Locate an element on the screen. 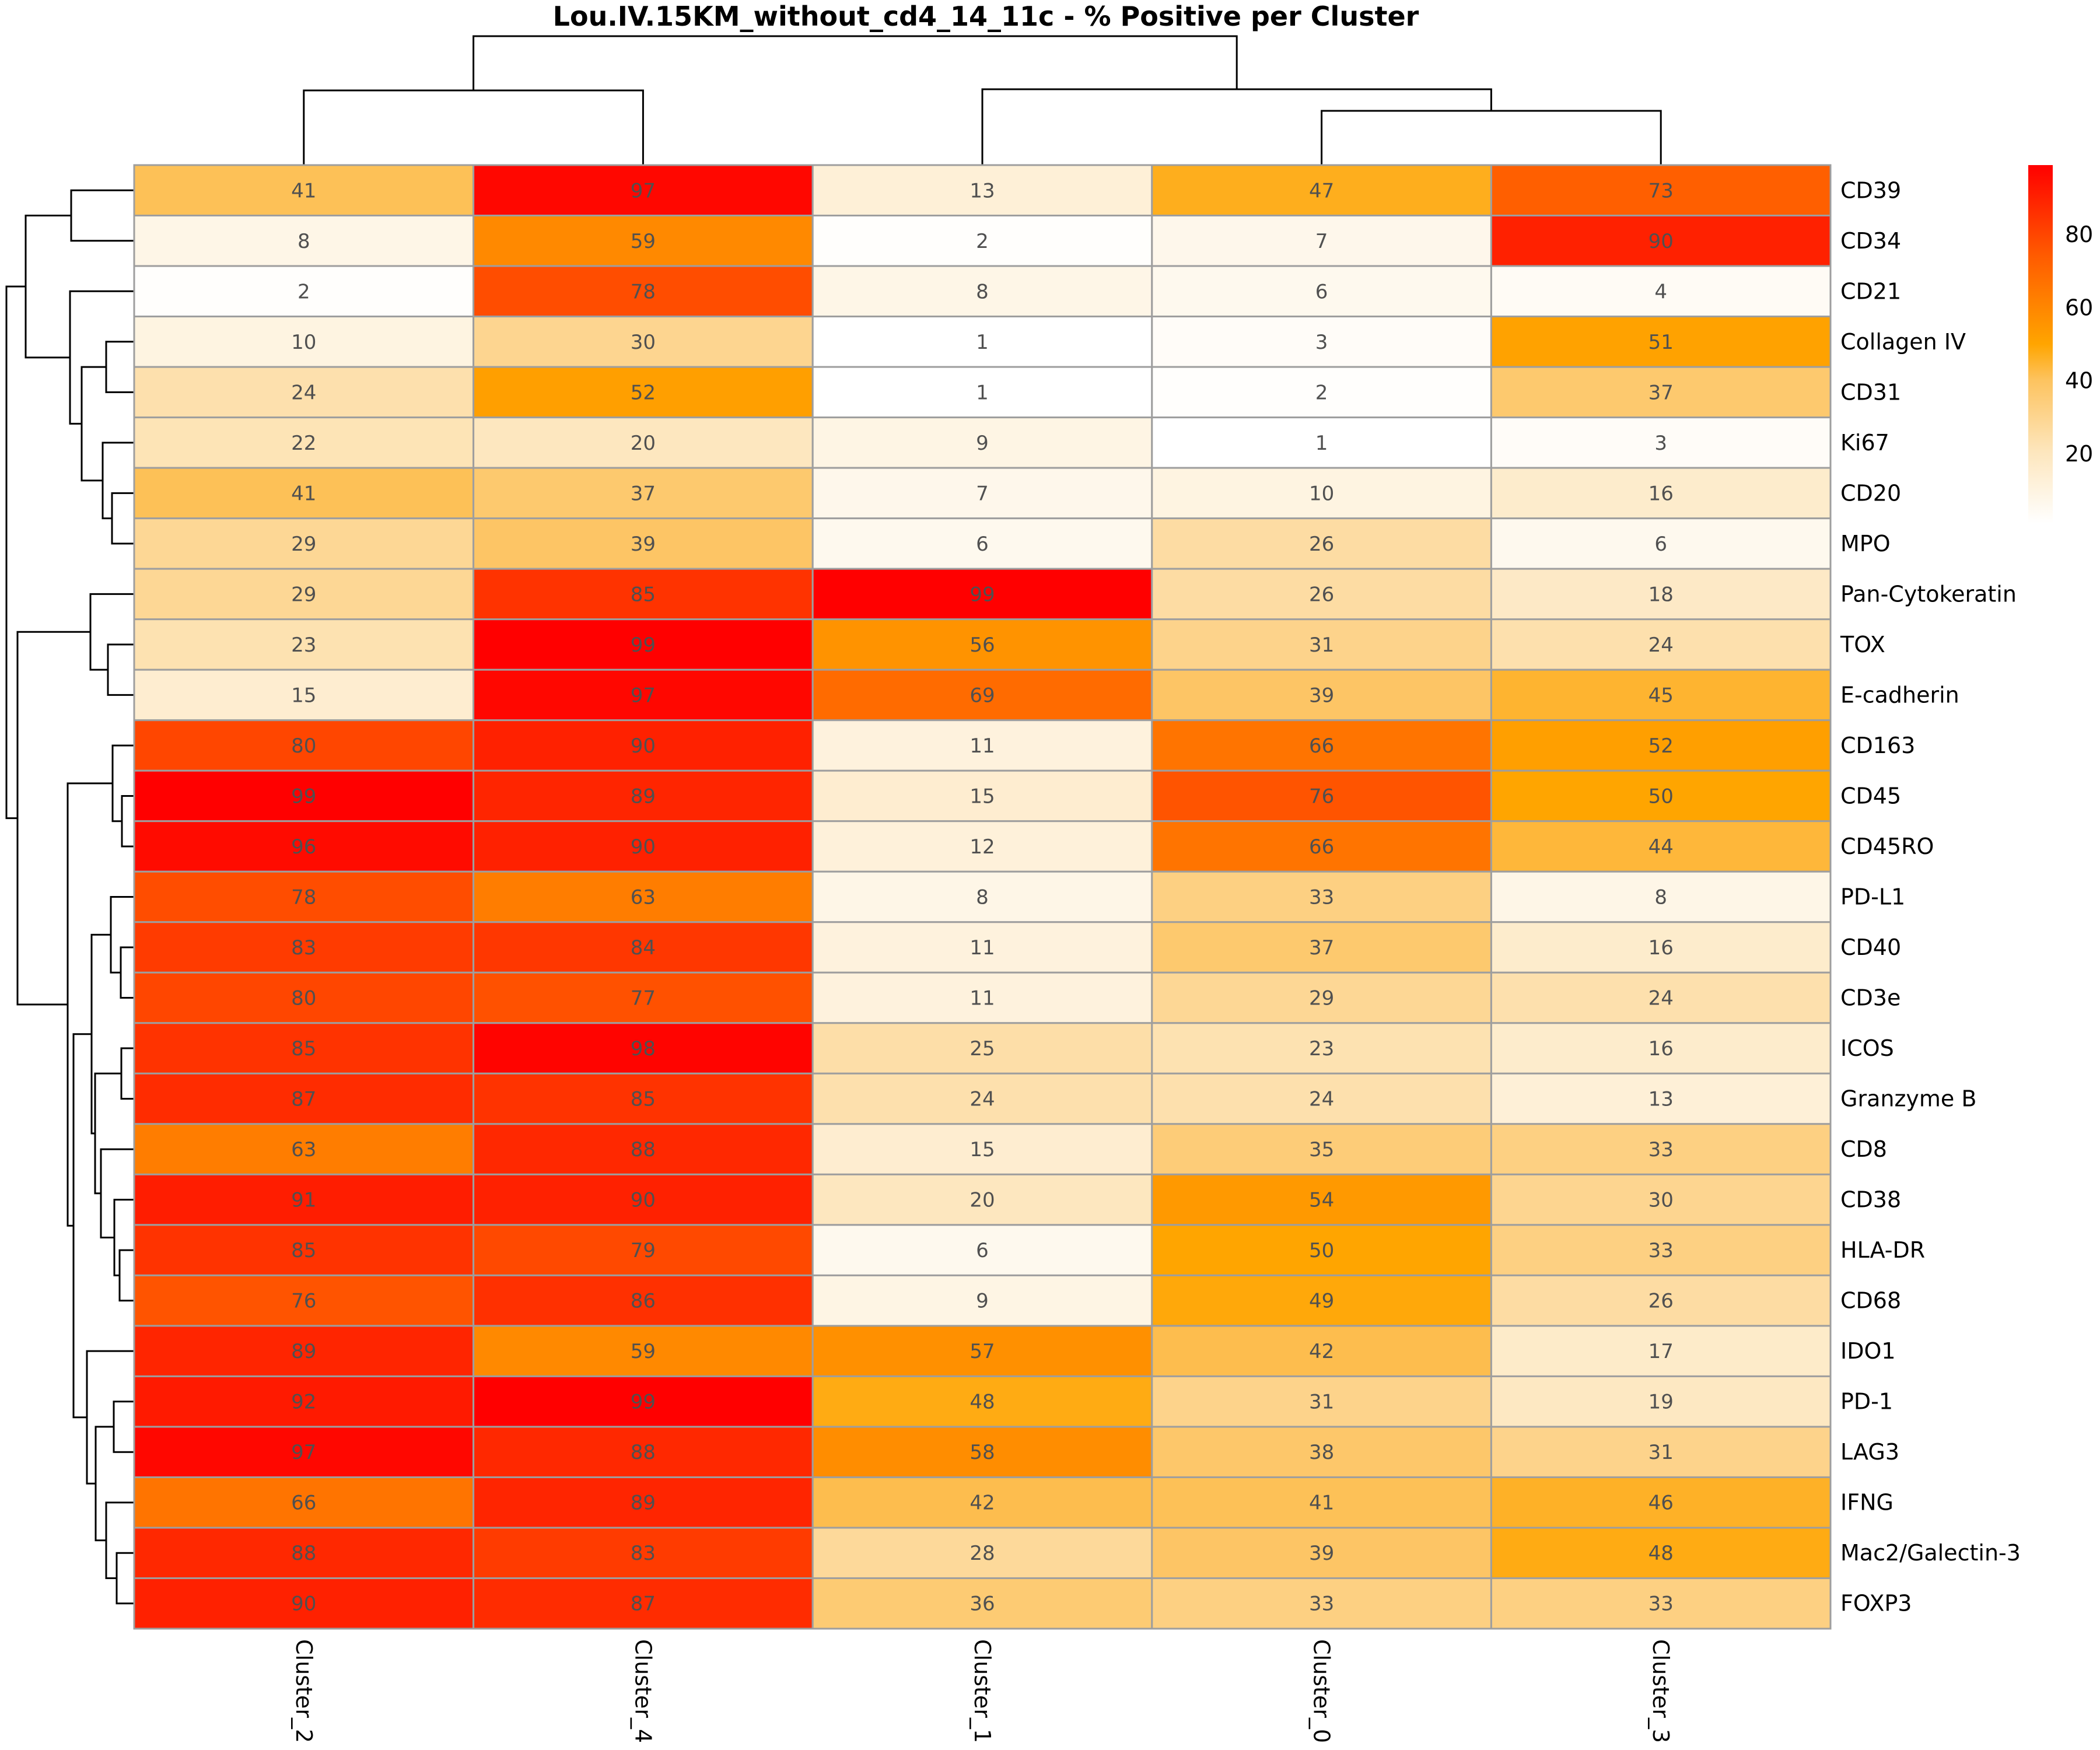  cell-value-label: 85 is located at coordinates (303, 1048).